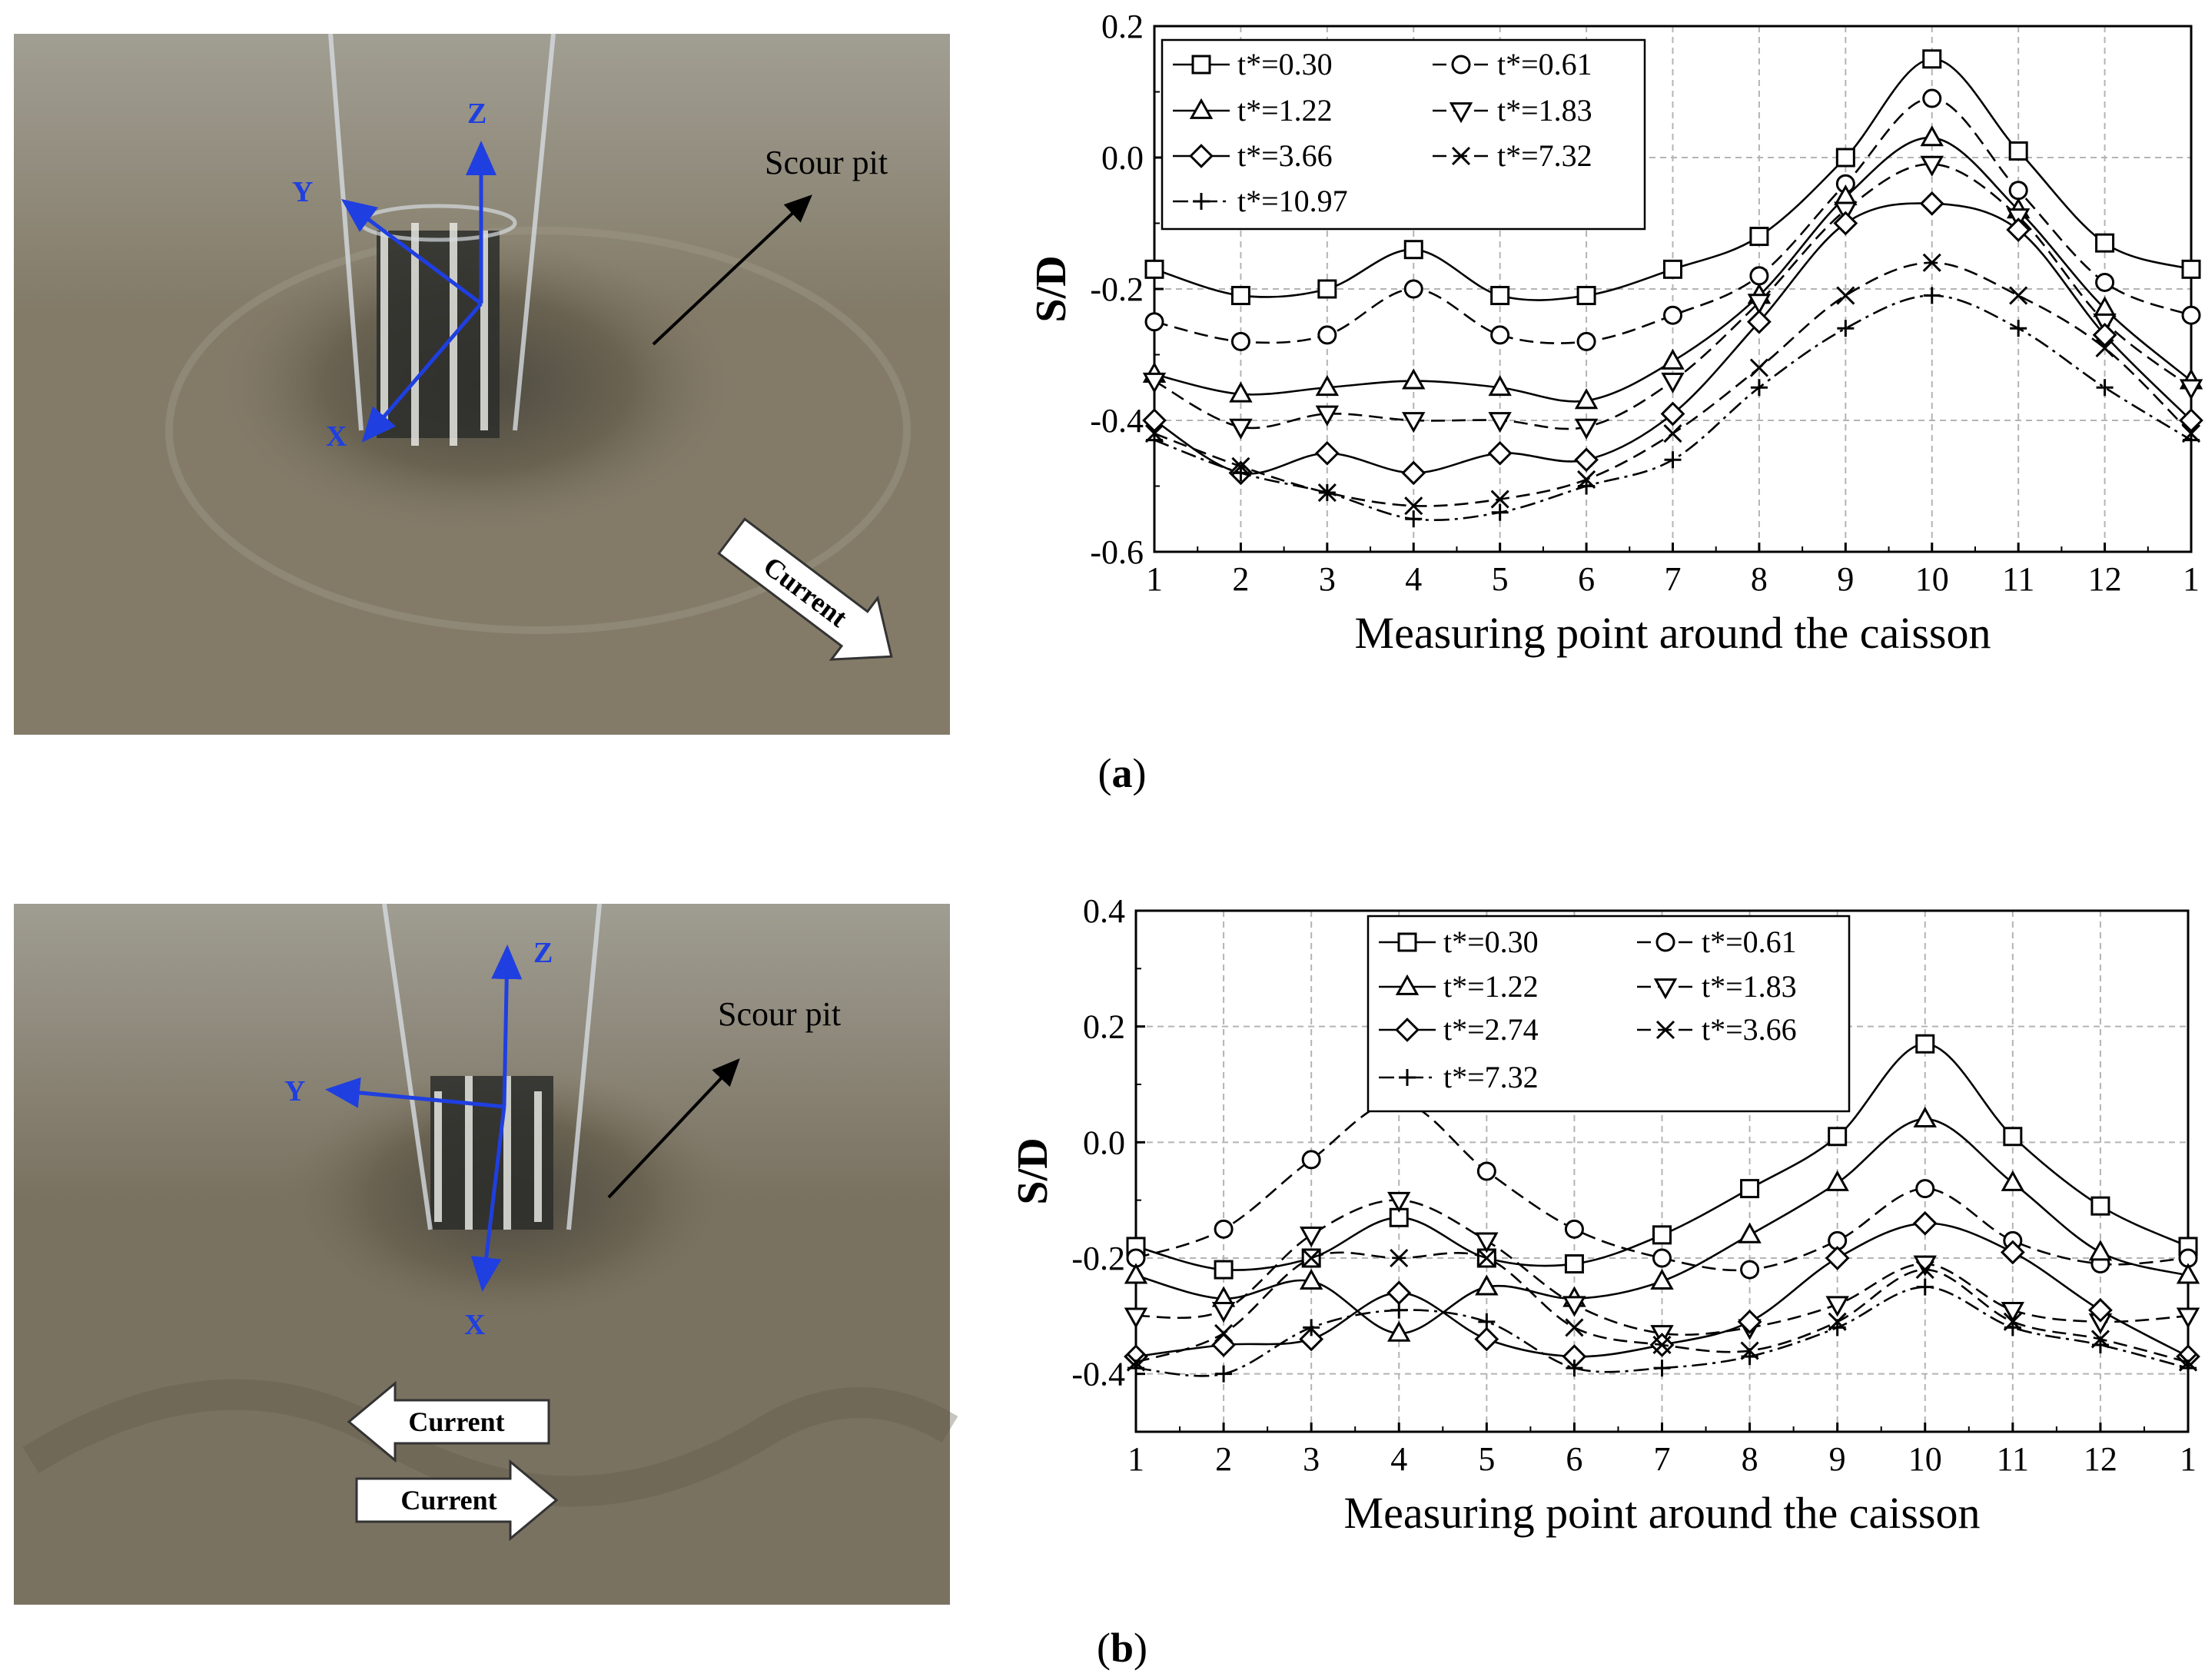  I want to click on photo-b-current-arrow-right: Current, so click(457, 1501).